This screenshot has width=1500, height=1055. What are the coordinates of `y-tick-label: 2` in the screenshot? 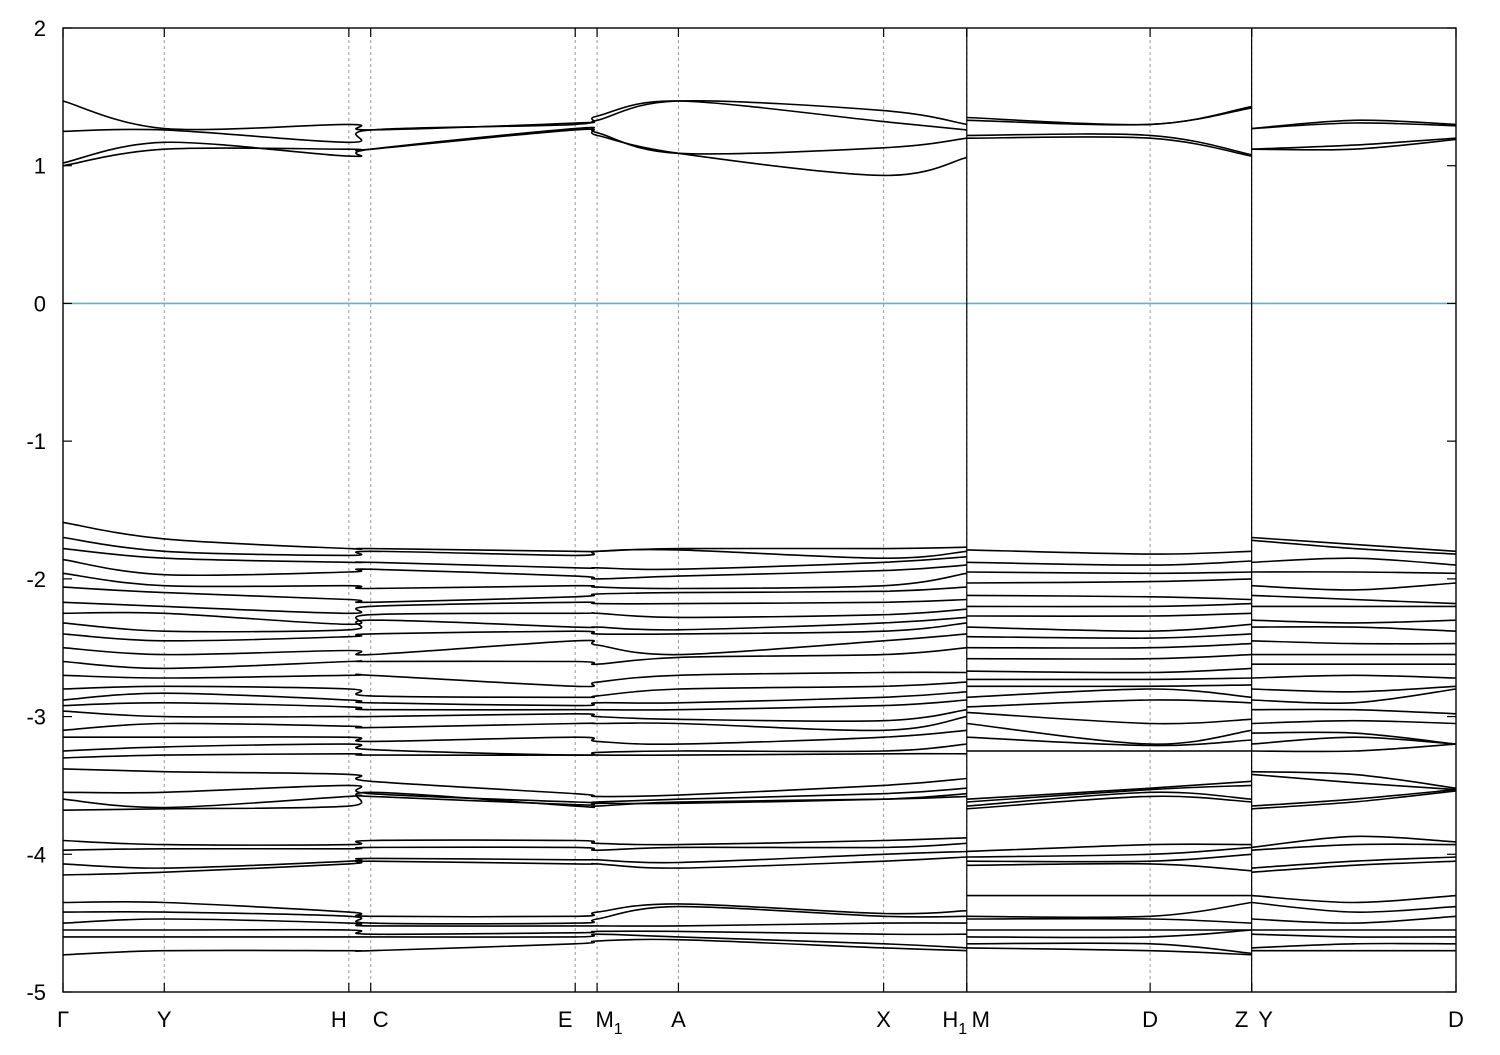 It's located at (40, 28).